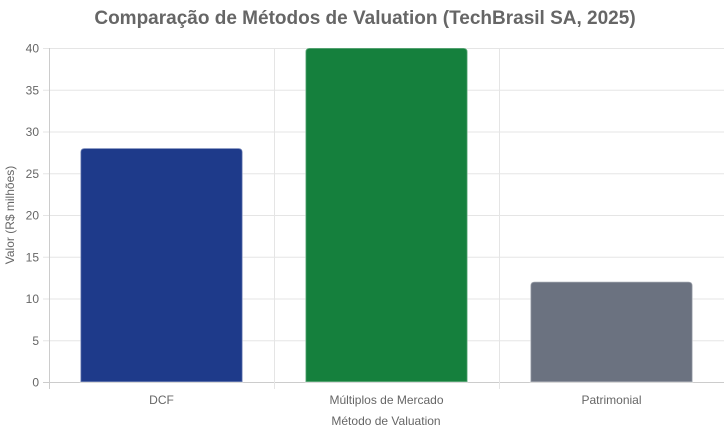 This screenshot has height=438, width=724. Describe the element at coordinates (10, 215) in the screenshot. I see `y-axis-label: Valor (R$ milhões)` at that location.